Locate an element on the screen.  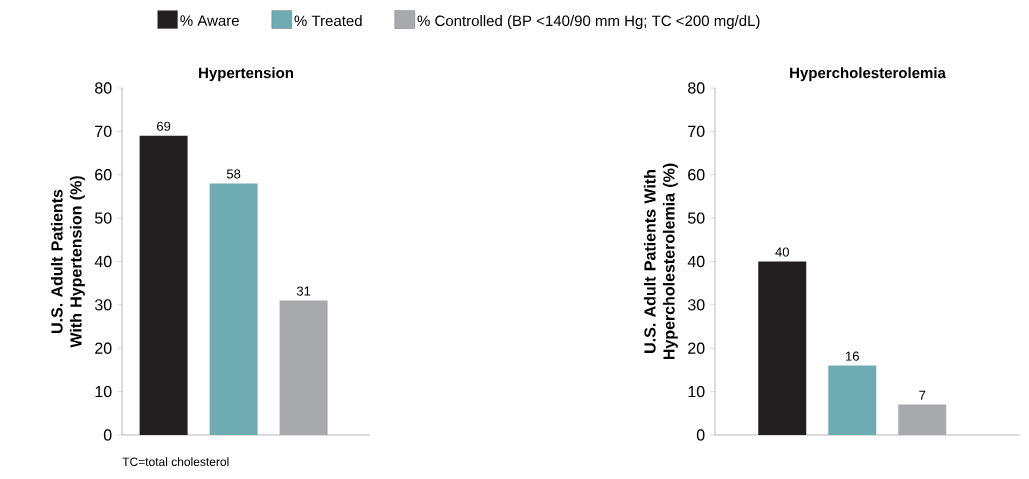
data-label: 7 is located at coordinates (922, 395).